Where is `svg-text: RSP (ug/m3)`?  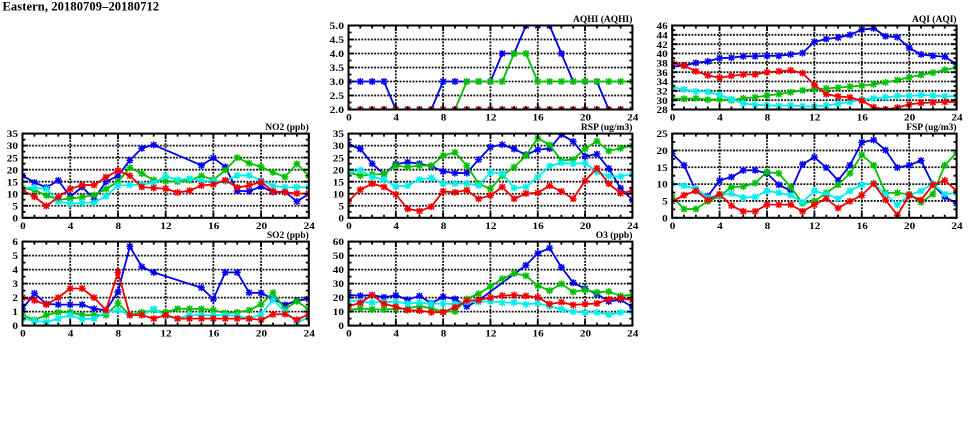 svg-text: RSP (ug/m3) is located at coordinates (606, 127).